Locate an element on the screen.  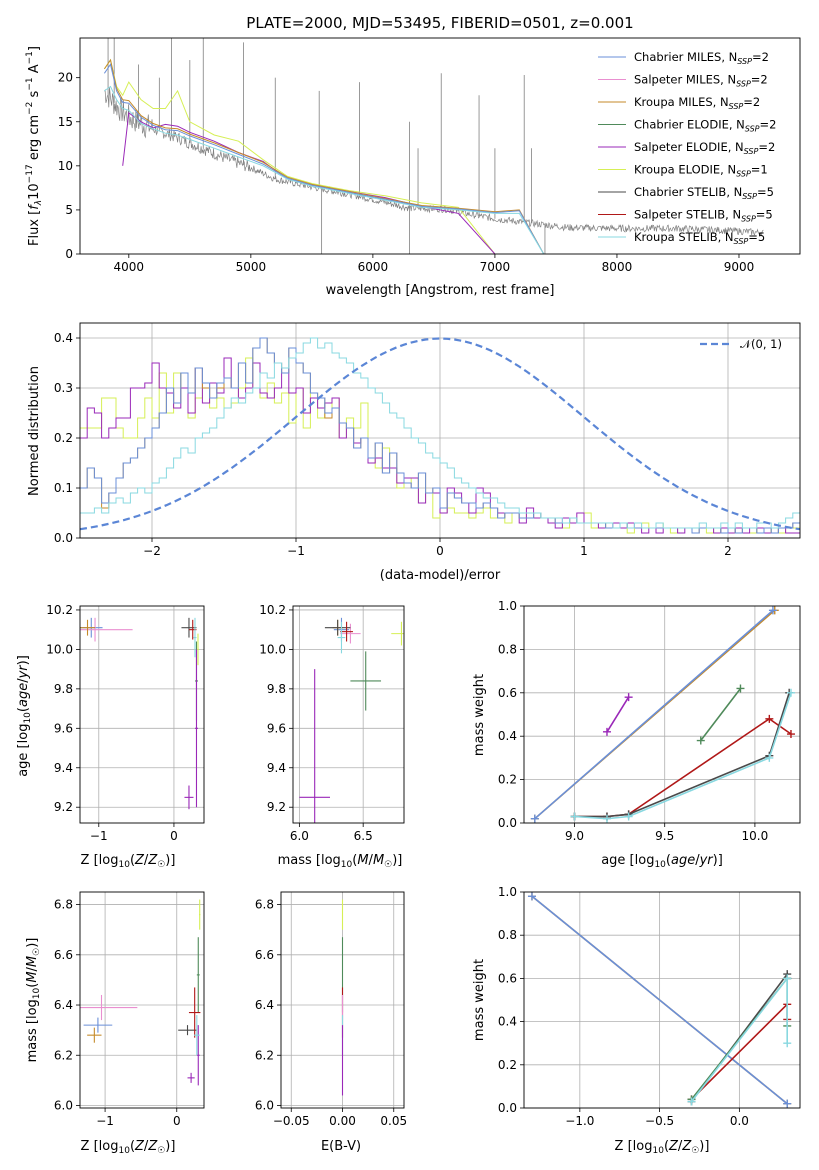
legend-label: Salpeter MILES, NSSP=2 is located at coordinates (701, 81).